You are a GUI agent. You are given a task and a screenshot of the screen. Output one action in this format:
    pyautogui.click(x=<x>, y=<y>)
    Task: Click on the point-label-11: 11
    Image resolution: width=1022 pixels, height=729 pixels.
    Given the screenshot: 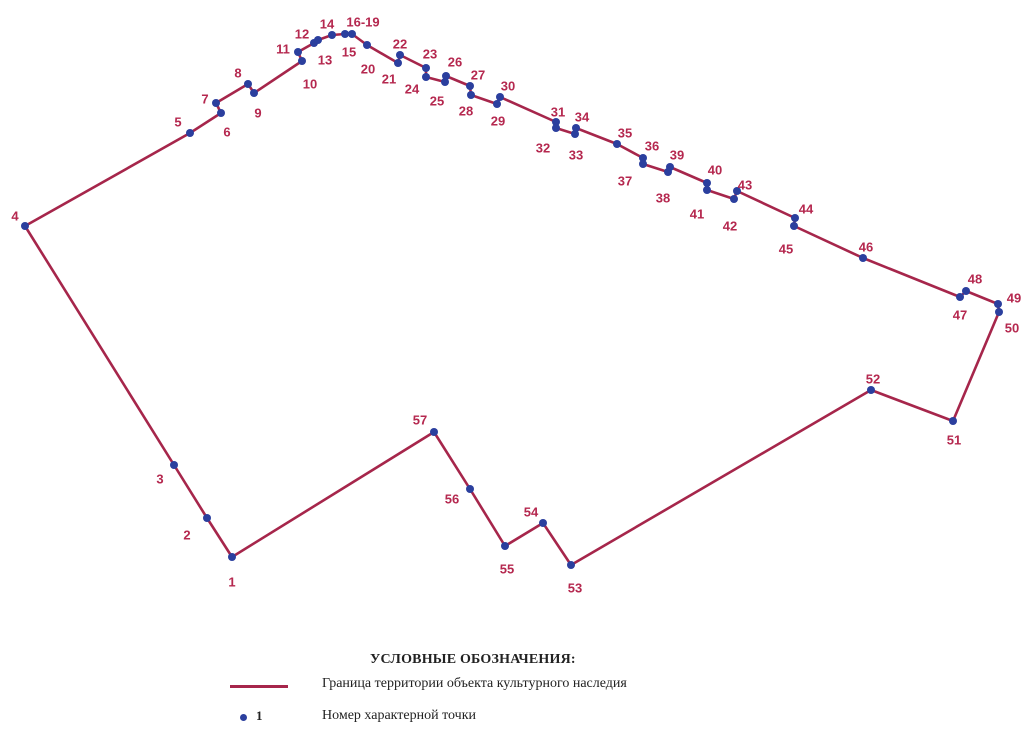 What is the action you would take?
    pyautogui.click(x=283, y=48)
    